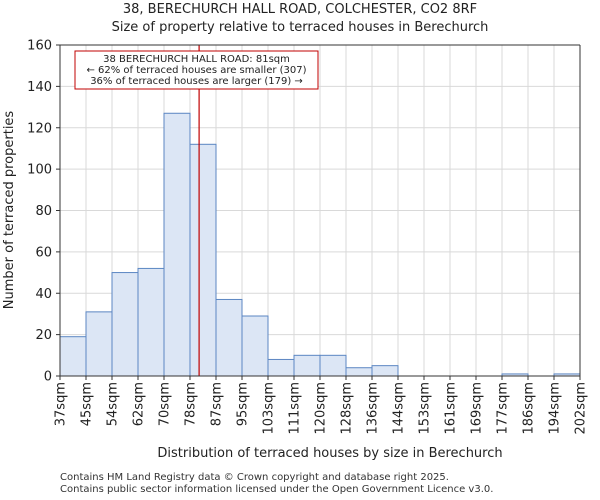 This screenshot has width=600, height=500. I want to click on x-tick-128sqm: 128sqm, so click(347, 408).